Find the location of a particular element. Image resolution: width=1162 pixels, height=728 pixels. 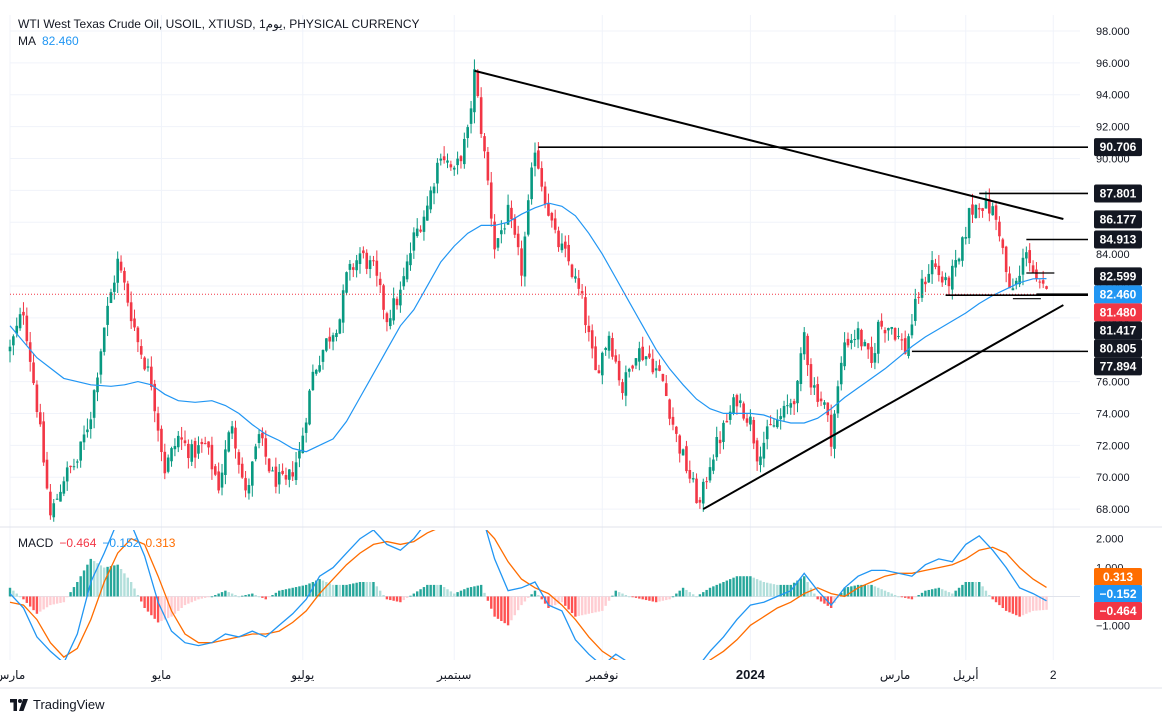

time-axis-tick-label: مارس is located at coordinates (12, 675).